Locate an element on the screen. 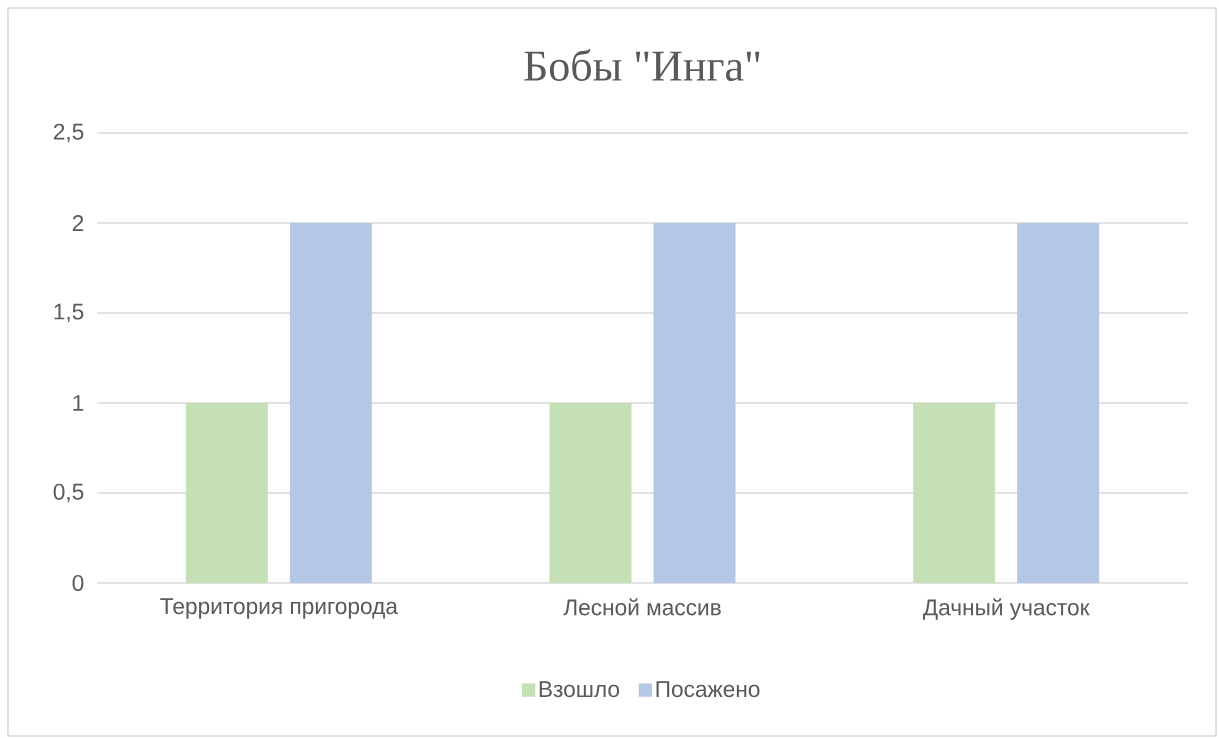  x-tick-label: Лесной массив is located at coordinates (642, 607).